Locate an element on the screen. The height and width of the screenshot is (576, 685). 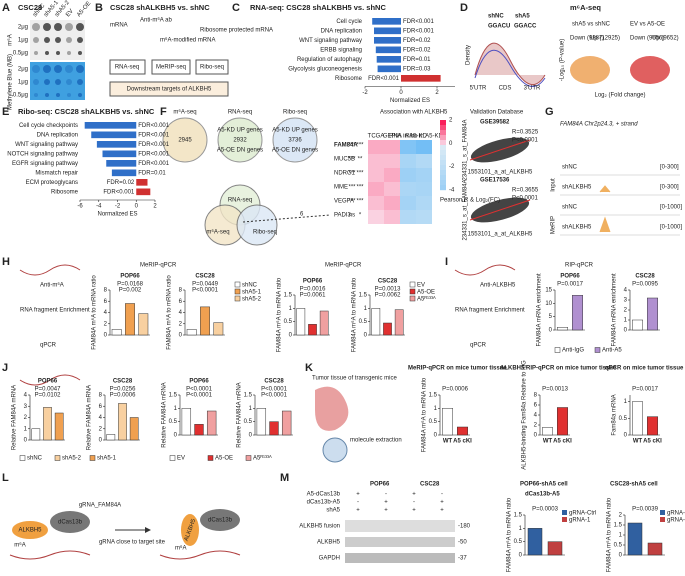
label: + is located at coordinates (414, 495).